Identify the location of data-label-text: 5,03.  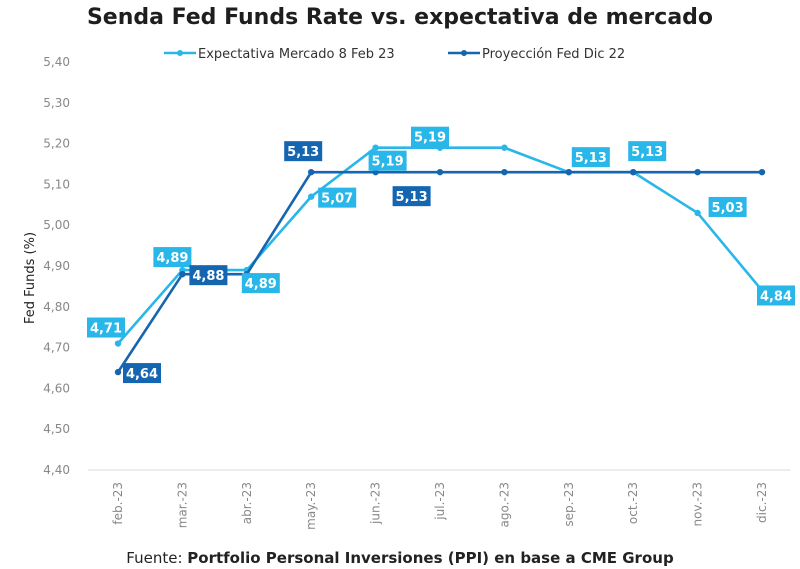
(728, 208).